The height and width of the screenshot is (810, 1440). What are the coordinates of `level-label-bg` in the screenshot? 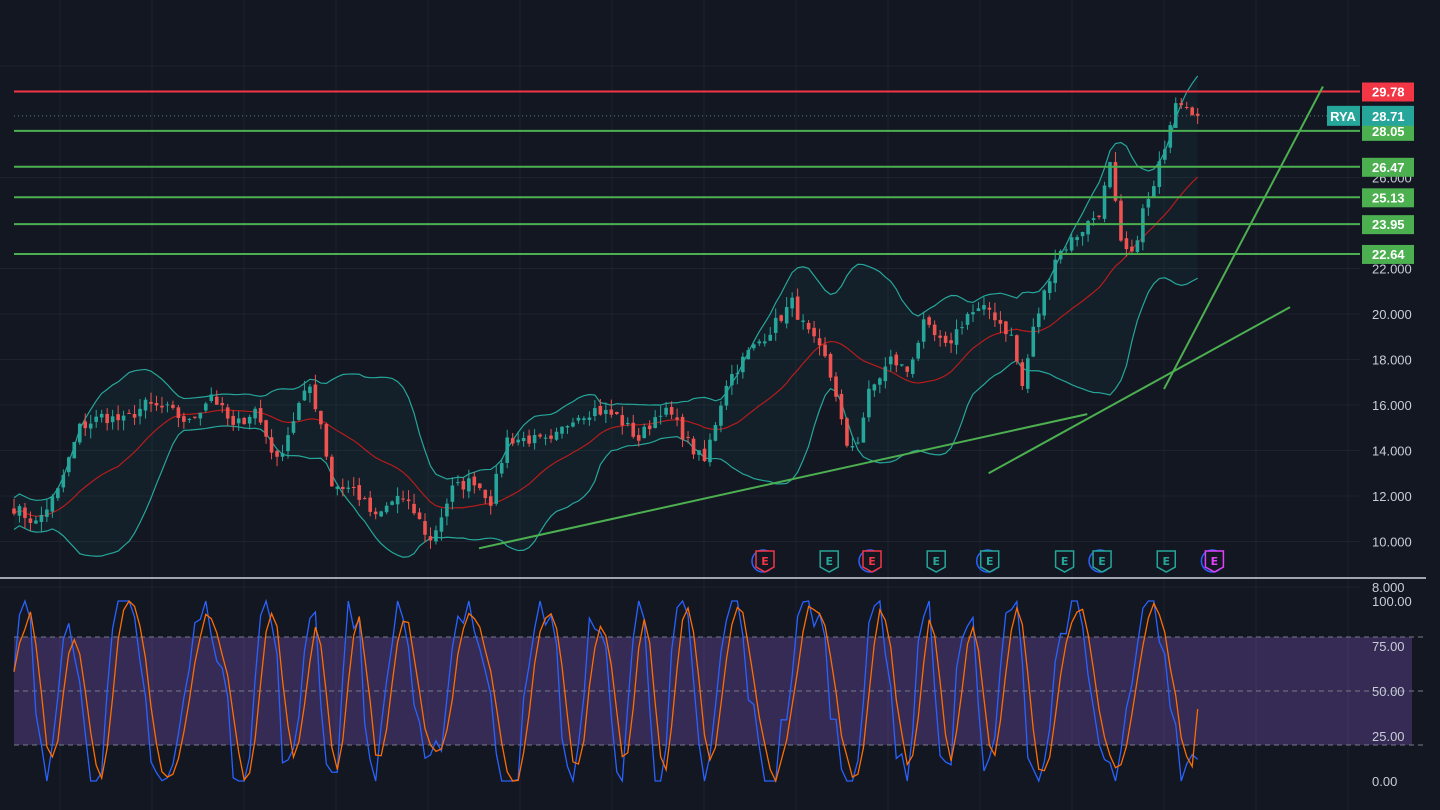 It's located at (1388, 167).